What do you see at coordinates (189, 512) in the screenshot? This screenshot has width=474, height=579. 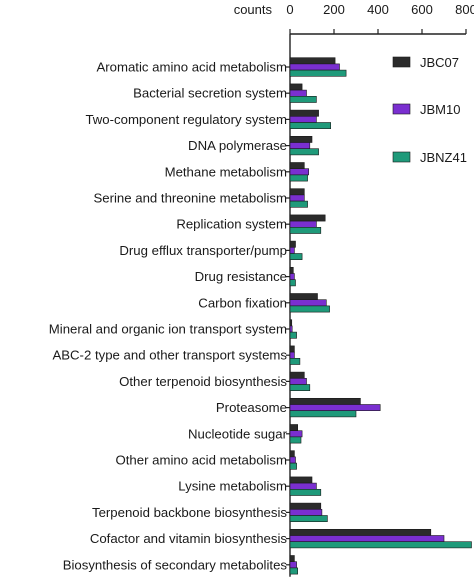 I see `category-label: Terpenoid backbone biosynthesis` at bounding box center [189, 512].